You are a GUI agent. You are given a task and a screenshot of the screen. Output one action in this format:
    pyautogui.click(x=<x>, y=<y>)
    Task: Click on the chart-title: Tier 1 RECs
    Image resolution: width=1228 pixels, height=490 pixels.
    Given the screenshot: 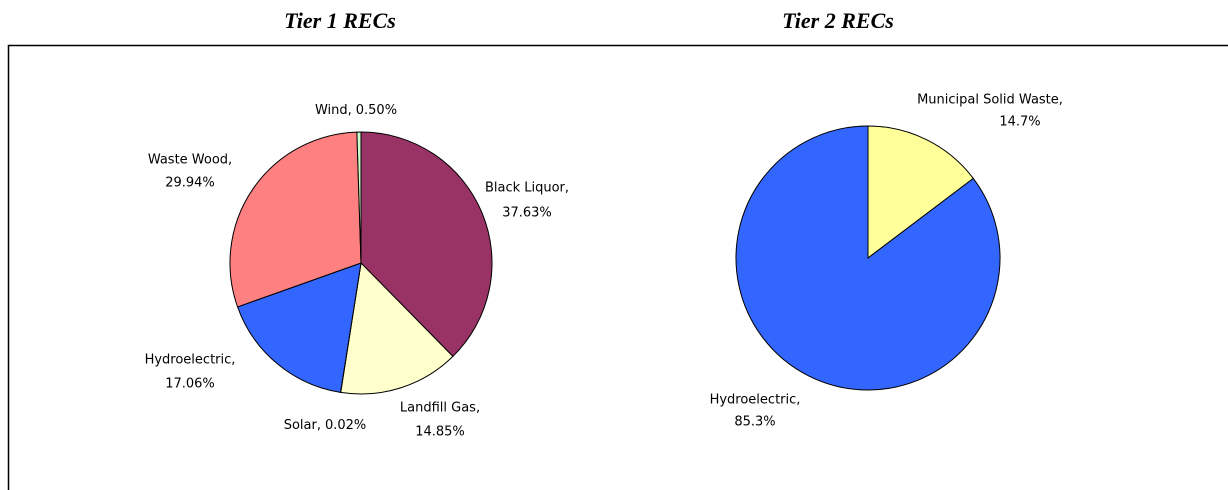 What is the action you would take?
    pyautogui.click(x=340, y=20)
    